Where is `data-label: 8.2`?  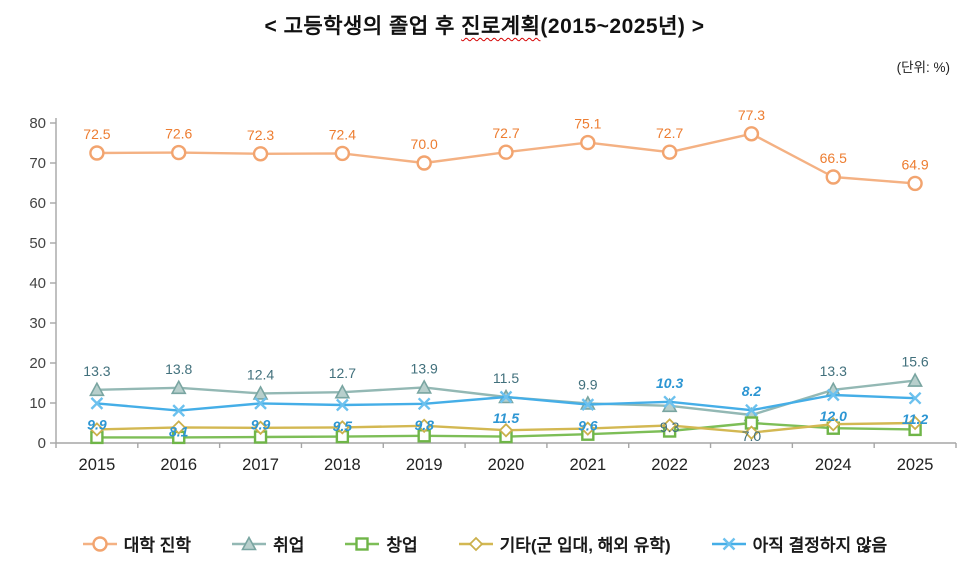
data-label: 8.2 is located at coordinates (752, 391).